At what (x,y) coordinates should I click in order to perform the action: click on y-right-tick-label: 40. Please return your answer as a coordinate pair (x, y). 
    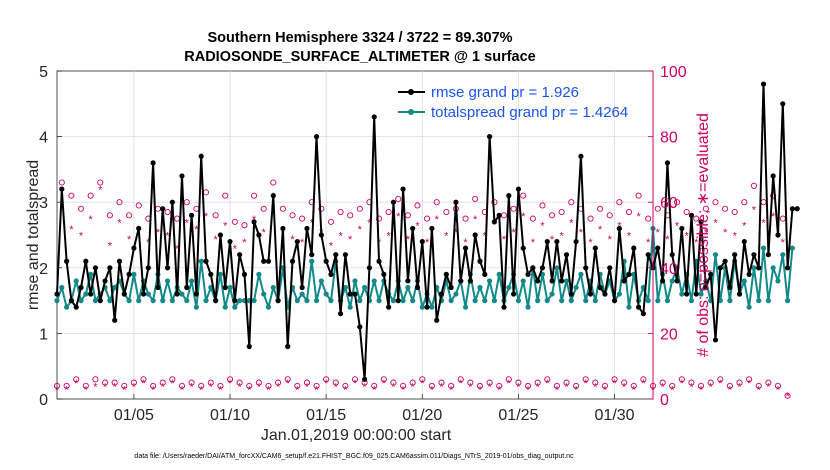
    Looking at the image, I should click on (669, 269).